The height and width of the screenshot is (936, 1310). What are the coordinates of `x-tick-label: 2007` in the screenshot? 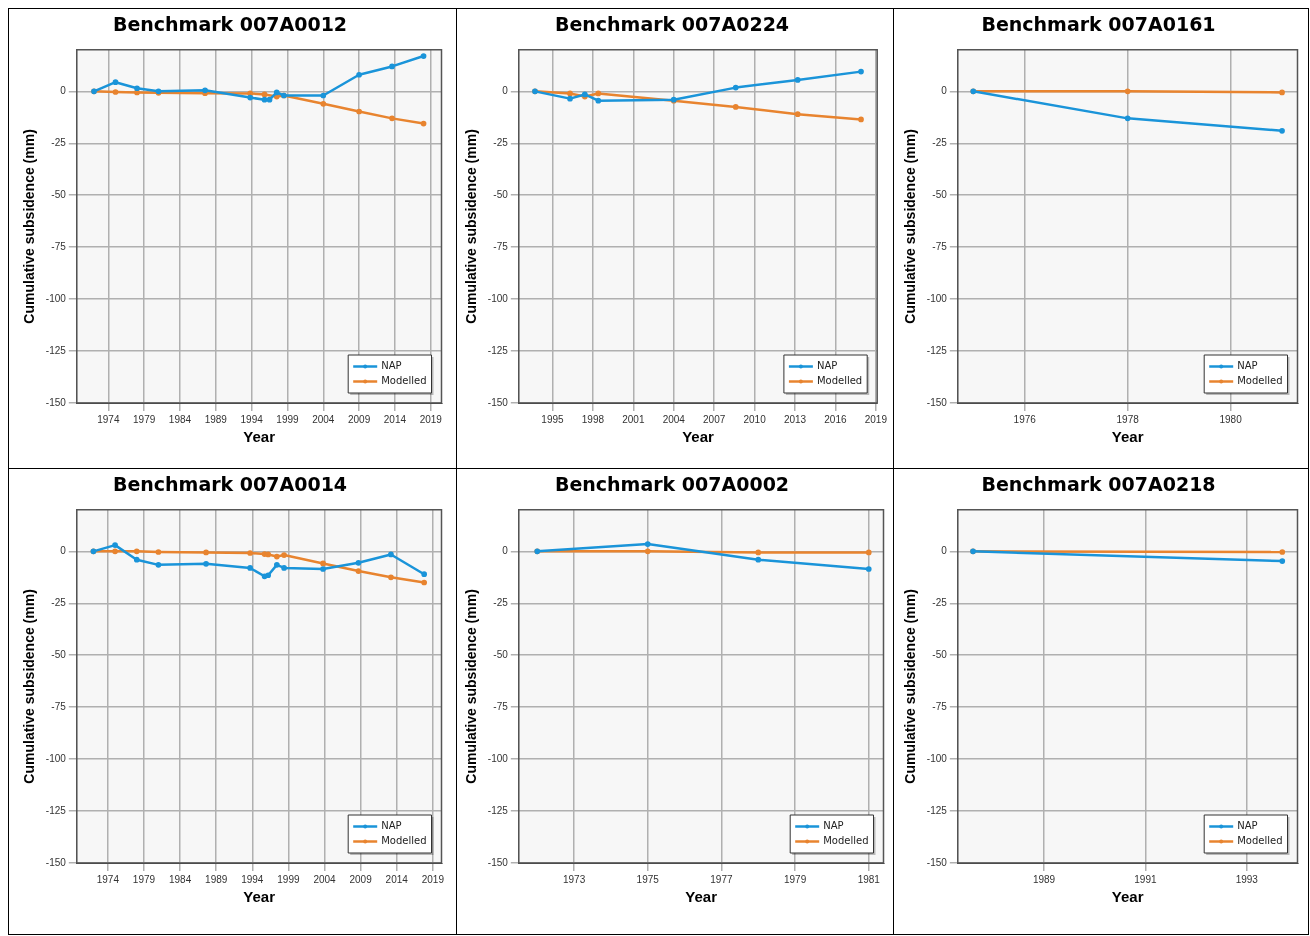 It's located at (714, 419).